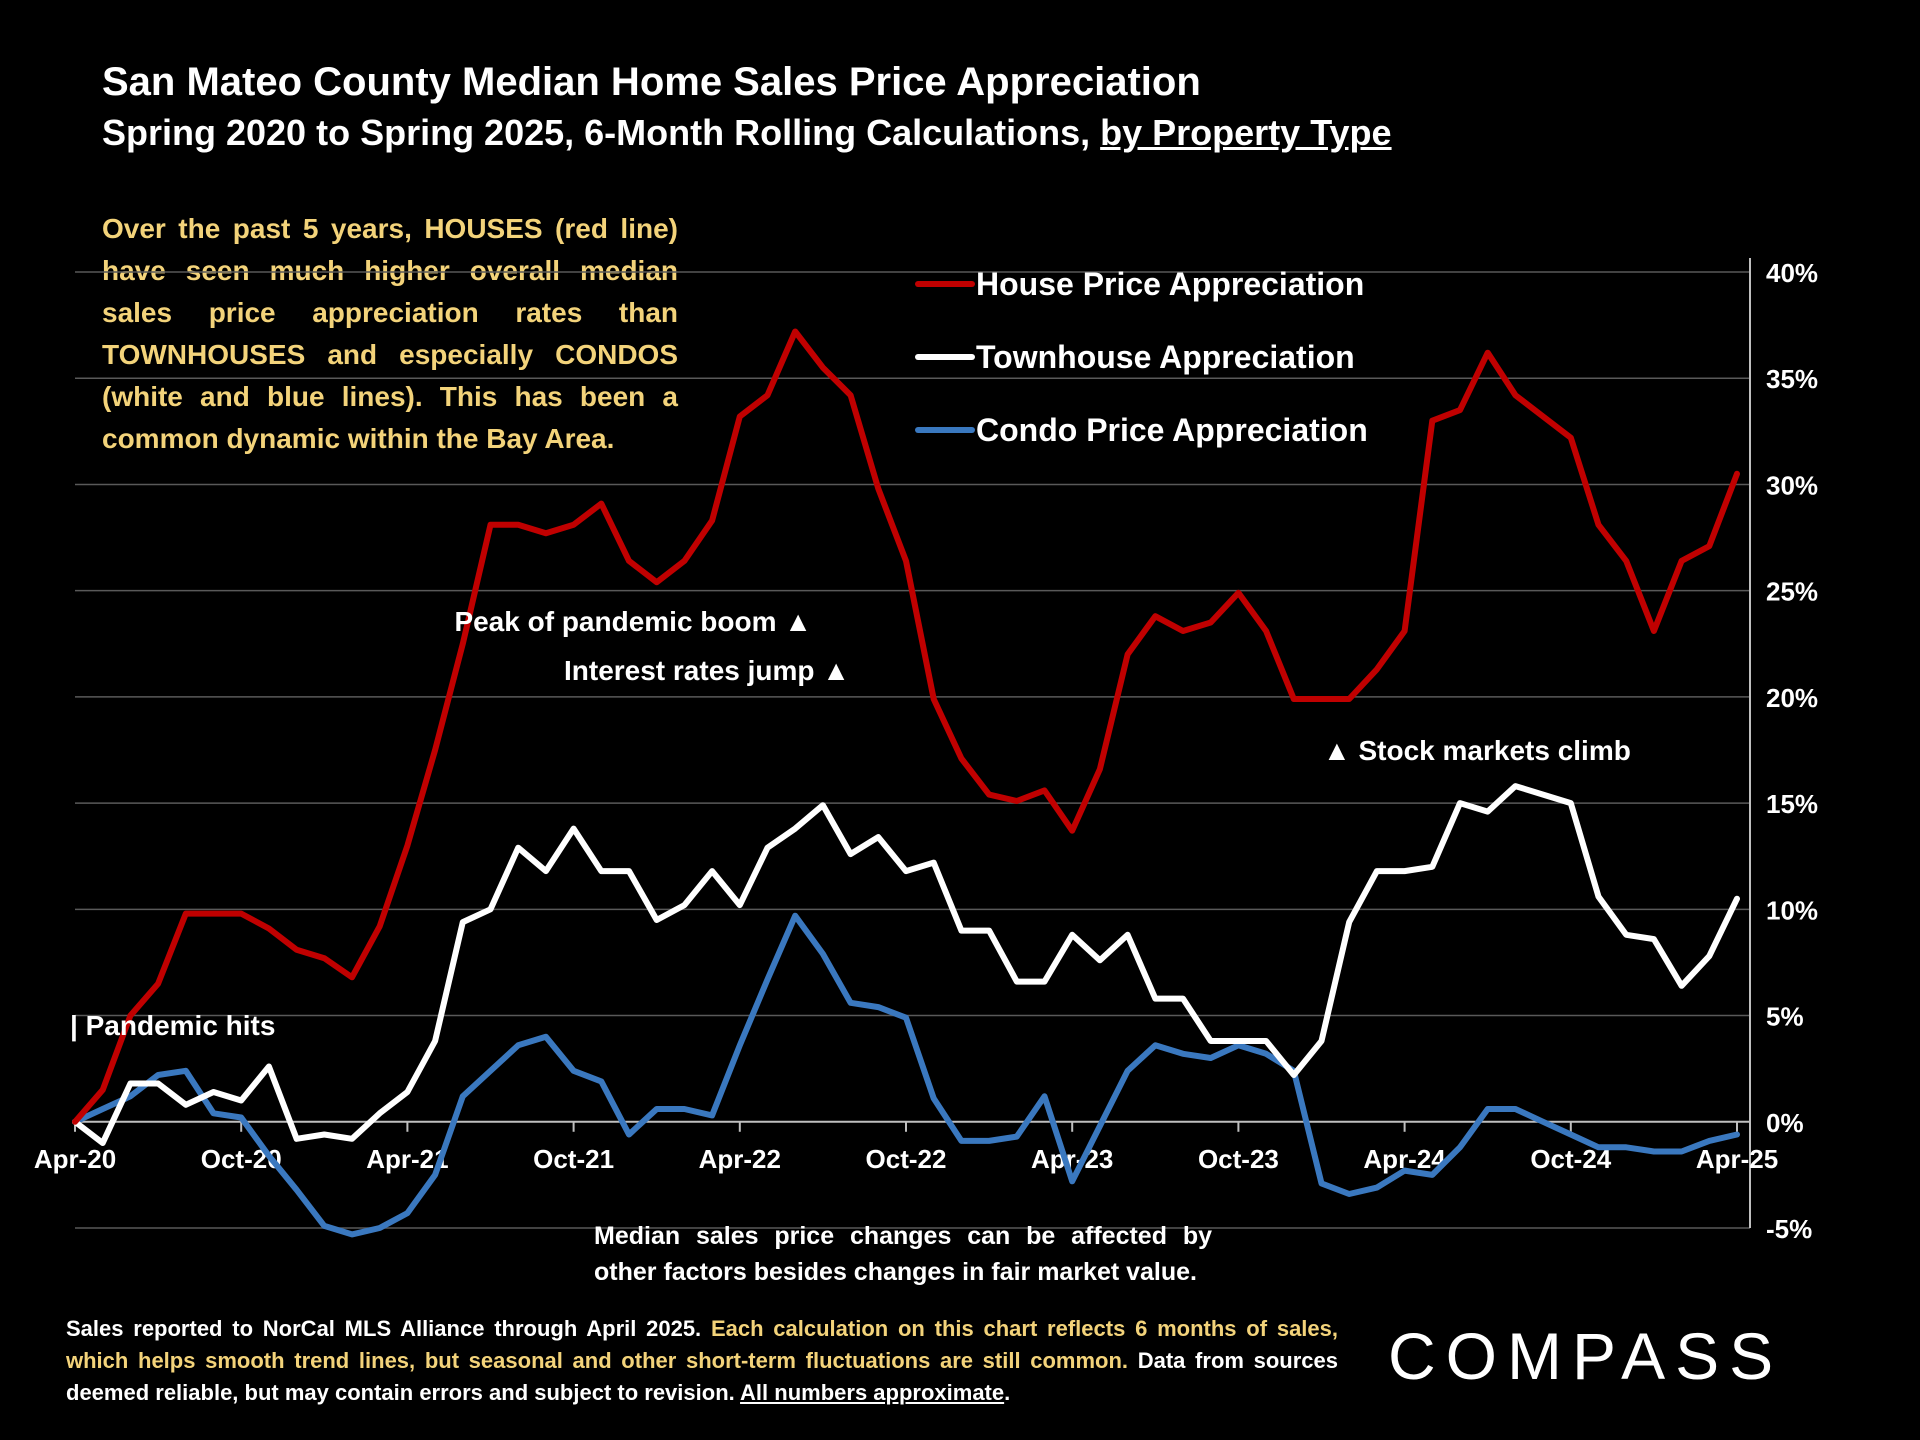  What do you see at coordinates (1737, 1159) in the screenshot?
I see `x-tick-label: Apr-25` at bounding box center [1737, 1159].